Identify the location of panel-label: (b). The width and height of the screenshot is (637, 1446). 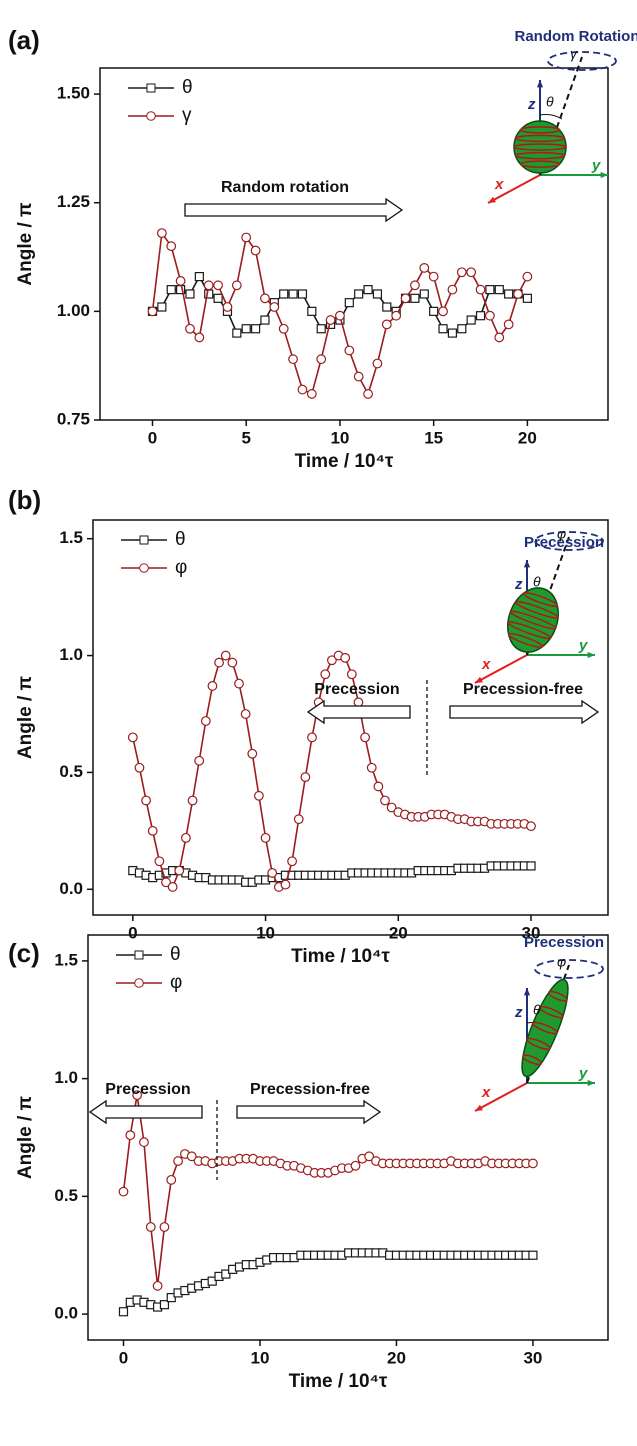
(24, 500).